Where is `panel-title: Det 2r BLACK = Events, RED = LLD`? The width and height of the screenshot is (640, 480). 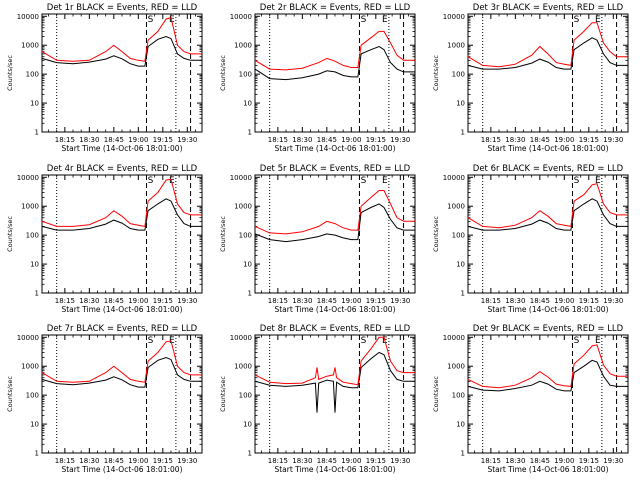 panel-title: Det 2r BLACK = Events, RED = LLD is located at coordinates (335, 8).